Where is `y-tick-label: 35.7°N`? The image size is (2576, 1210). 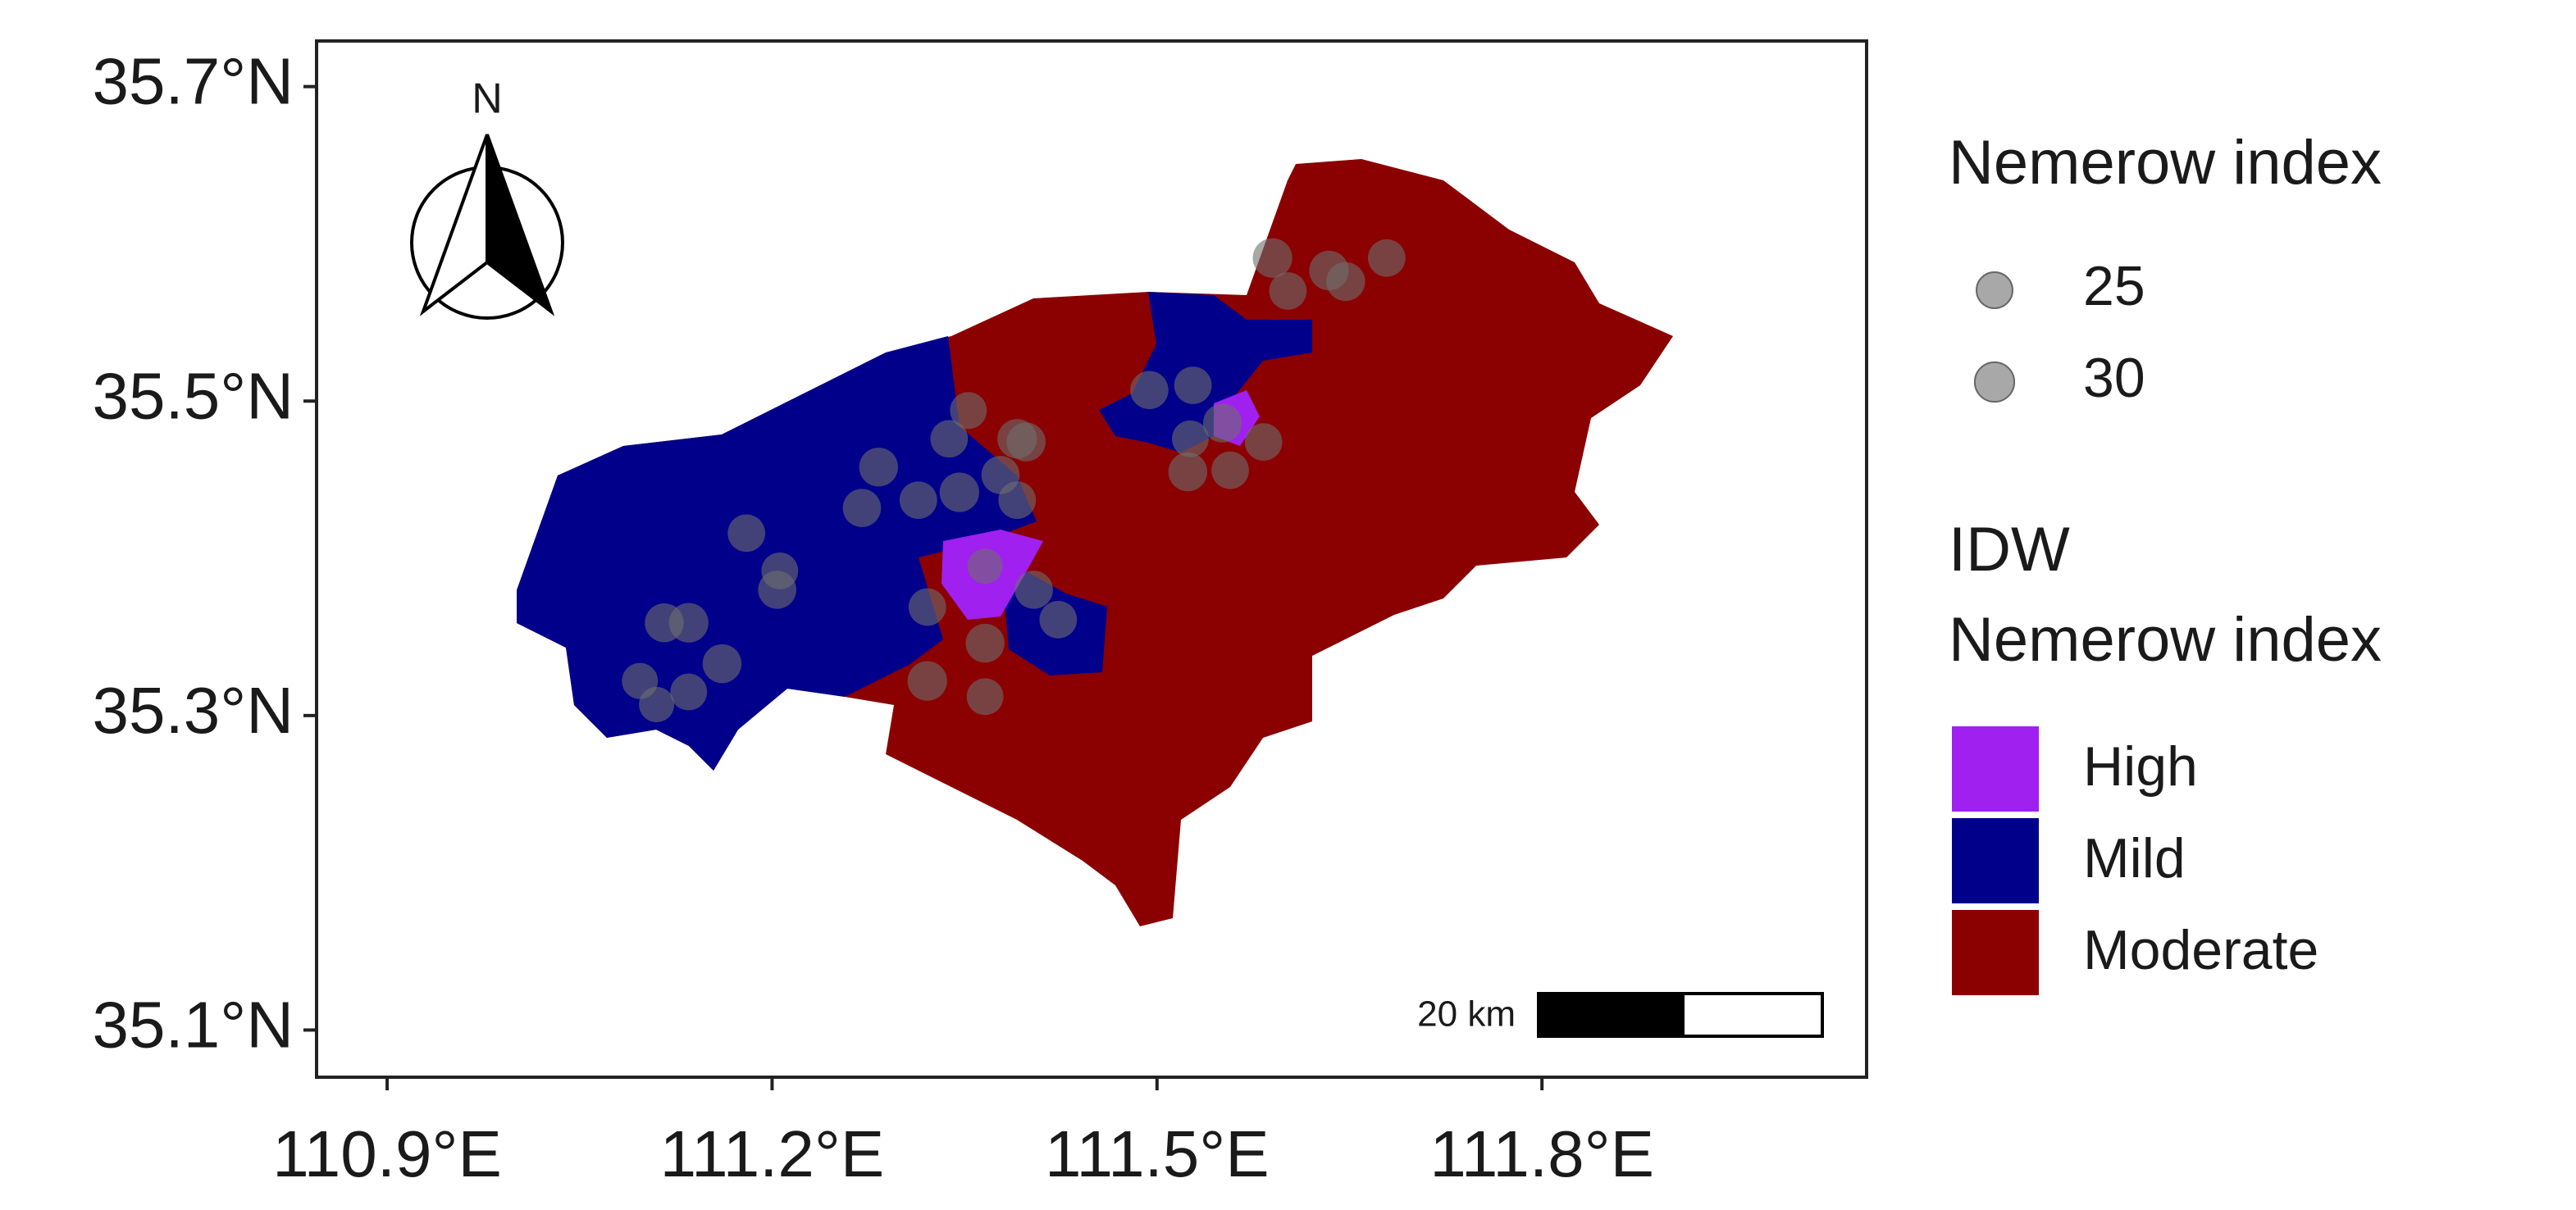 y-tick-label: 35.7°N is located at coordinates (193, 81).